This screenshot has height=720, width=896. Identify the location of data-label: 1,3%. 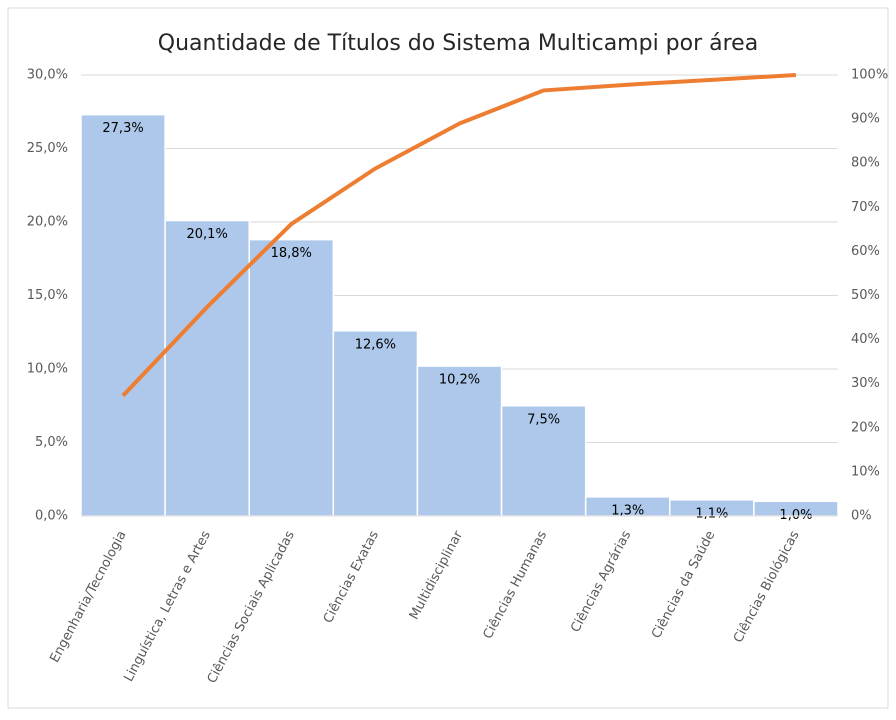
(627, 510).